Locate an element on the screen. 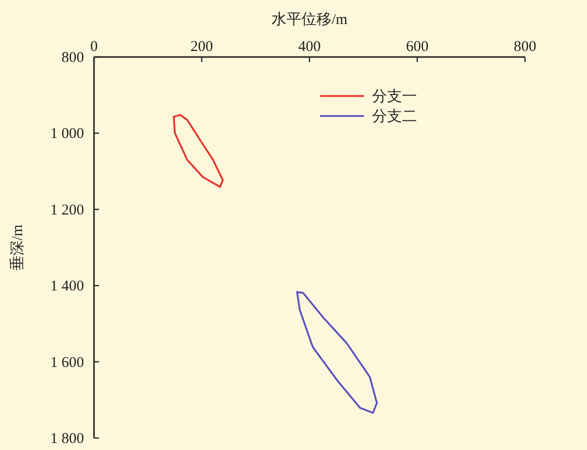 The image size is (587, 450). x-tick-label: 600 is located at coordinates (417, 47).